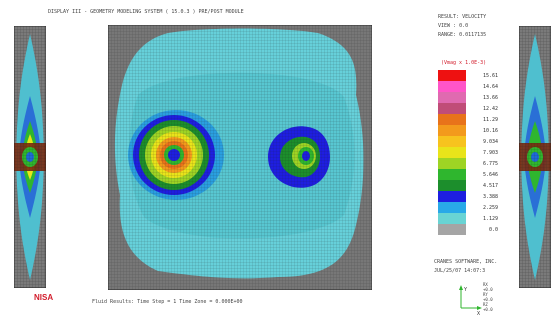 Image resolution: width=557 pixels, height=325 pixels. I want to click on triad-x-label: X, so click(478, 313).